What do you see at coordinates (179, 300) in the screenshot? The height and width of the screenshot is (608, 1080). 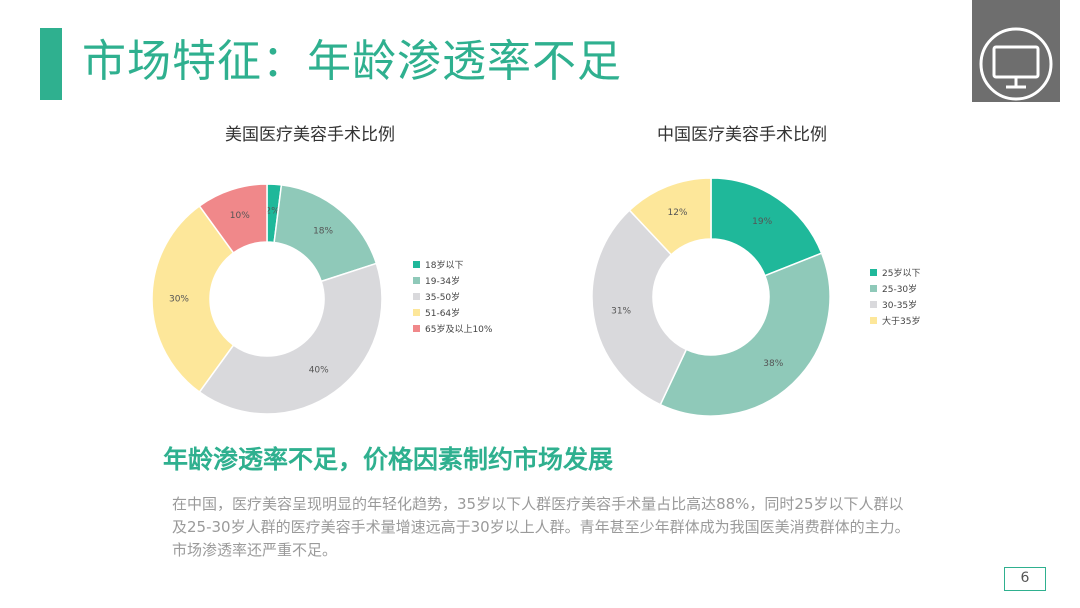 I see `us-slice-label-3: 30%` at bounding box center [179, 300].